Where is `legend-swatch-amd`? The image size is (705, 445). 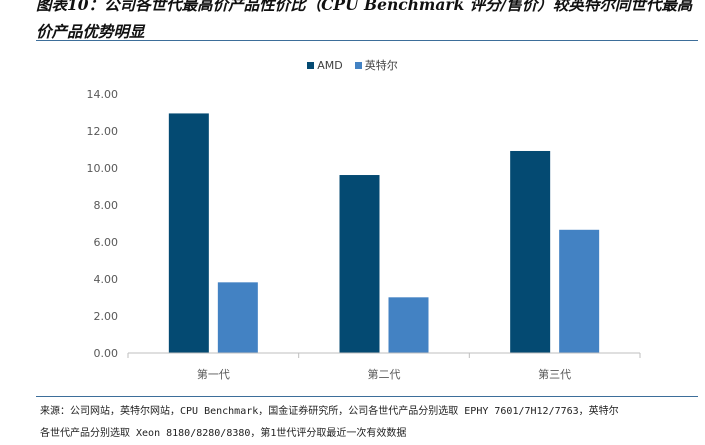
legend-swatch-amd is located at coordinates (311, 65).